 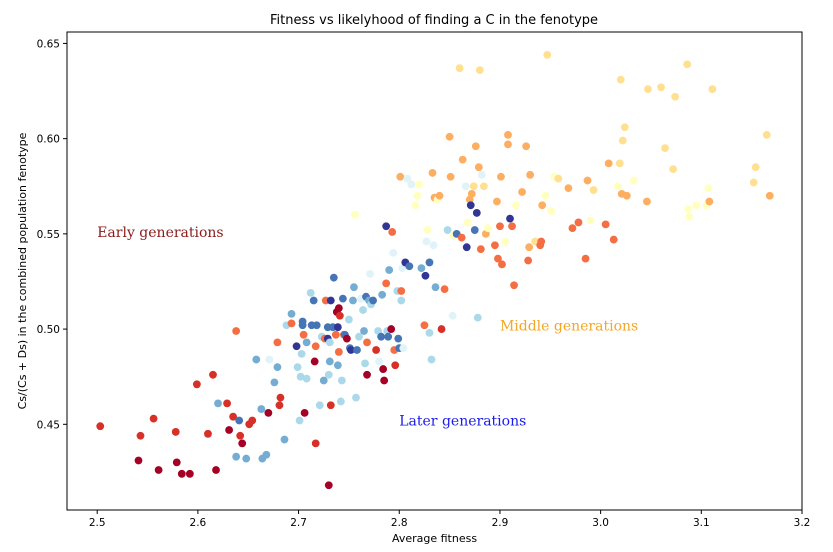 I want to click on x-tick-label: 2.9, so click(x=500, y=523).